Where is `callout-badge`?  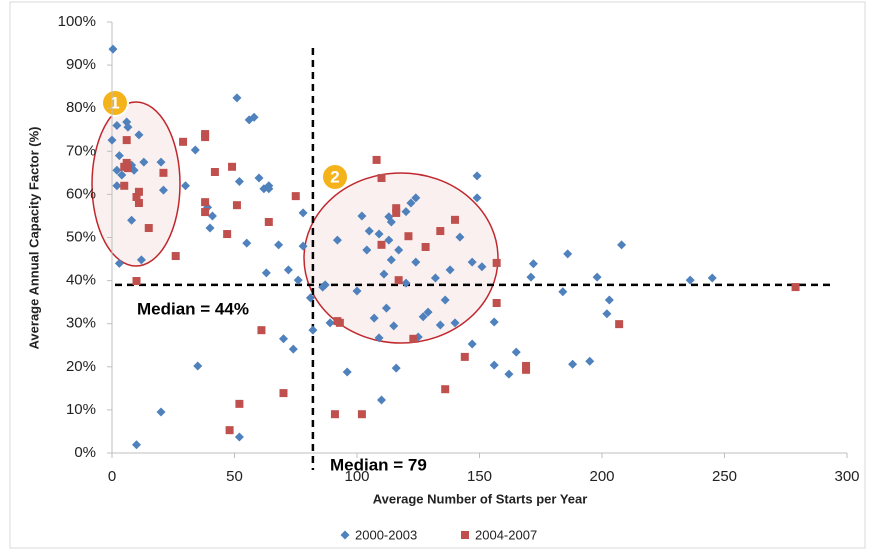 callout-badge is located at coordinates (335, 177).